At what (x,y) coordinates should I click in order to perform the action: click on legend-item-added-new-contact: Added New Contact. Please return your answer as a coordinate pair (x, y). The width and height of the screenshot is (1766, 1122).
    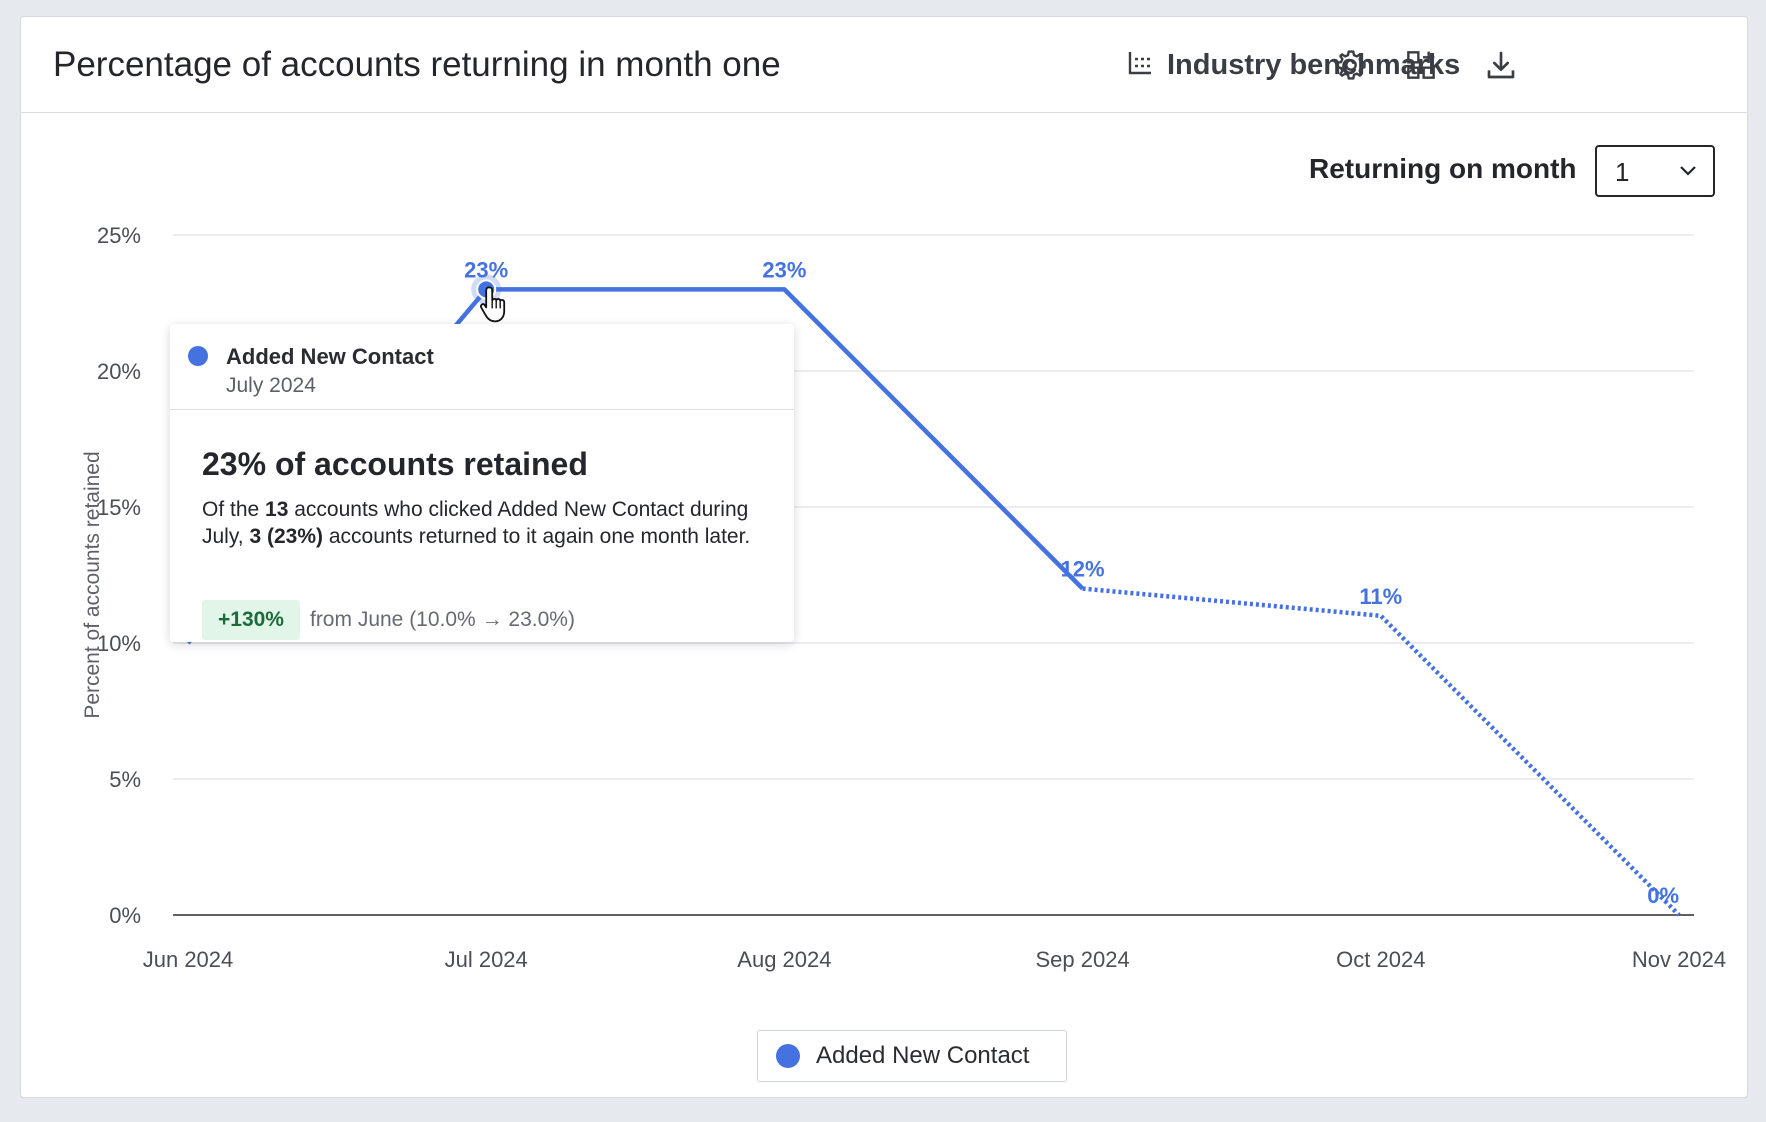
    Looking at the image, I should click on (912, 1056).